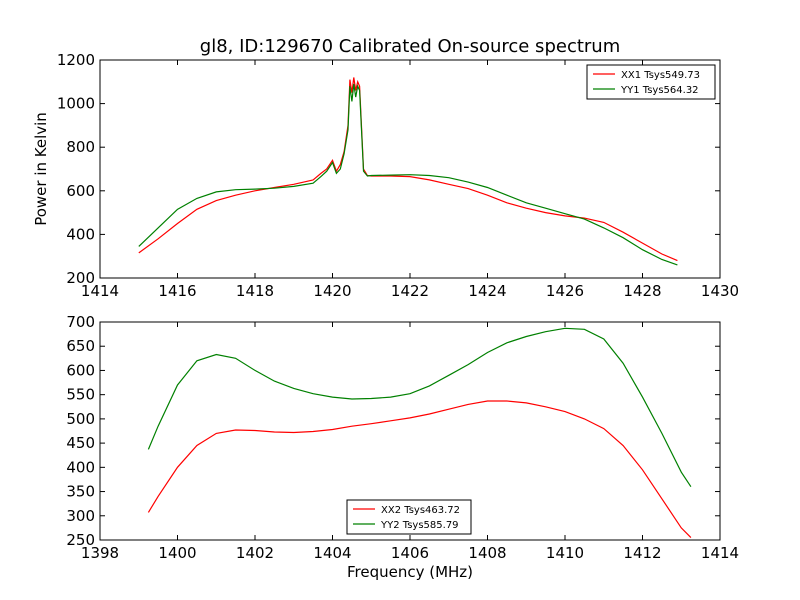 The image size is (800, 600). Describe the element at coordinates (76, 60) in the screenshot. I see `y-tick-label: 1200` at that location.